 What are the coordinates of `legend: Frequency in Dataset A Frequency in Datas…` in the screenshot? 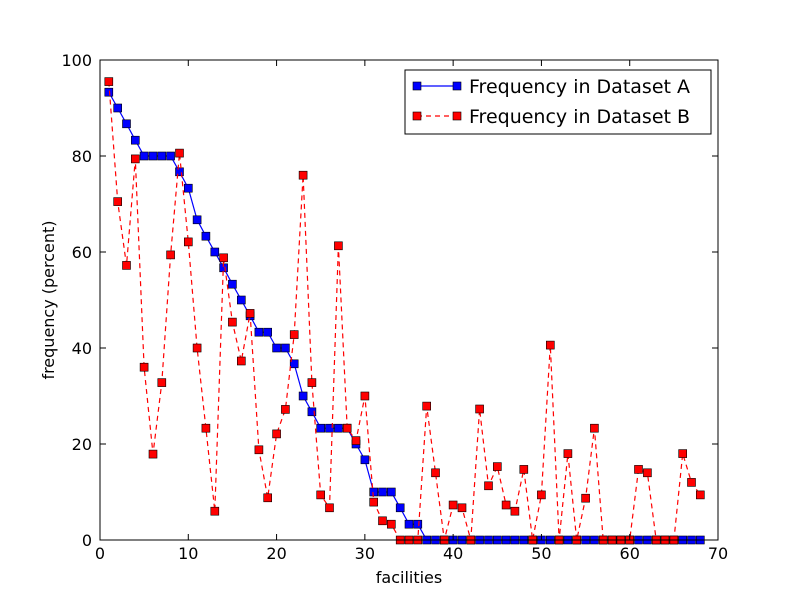 It's located at (558, 102).